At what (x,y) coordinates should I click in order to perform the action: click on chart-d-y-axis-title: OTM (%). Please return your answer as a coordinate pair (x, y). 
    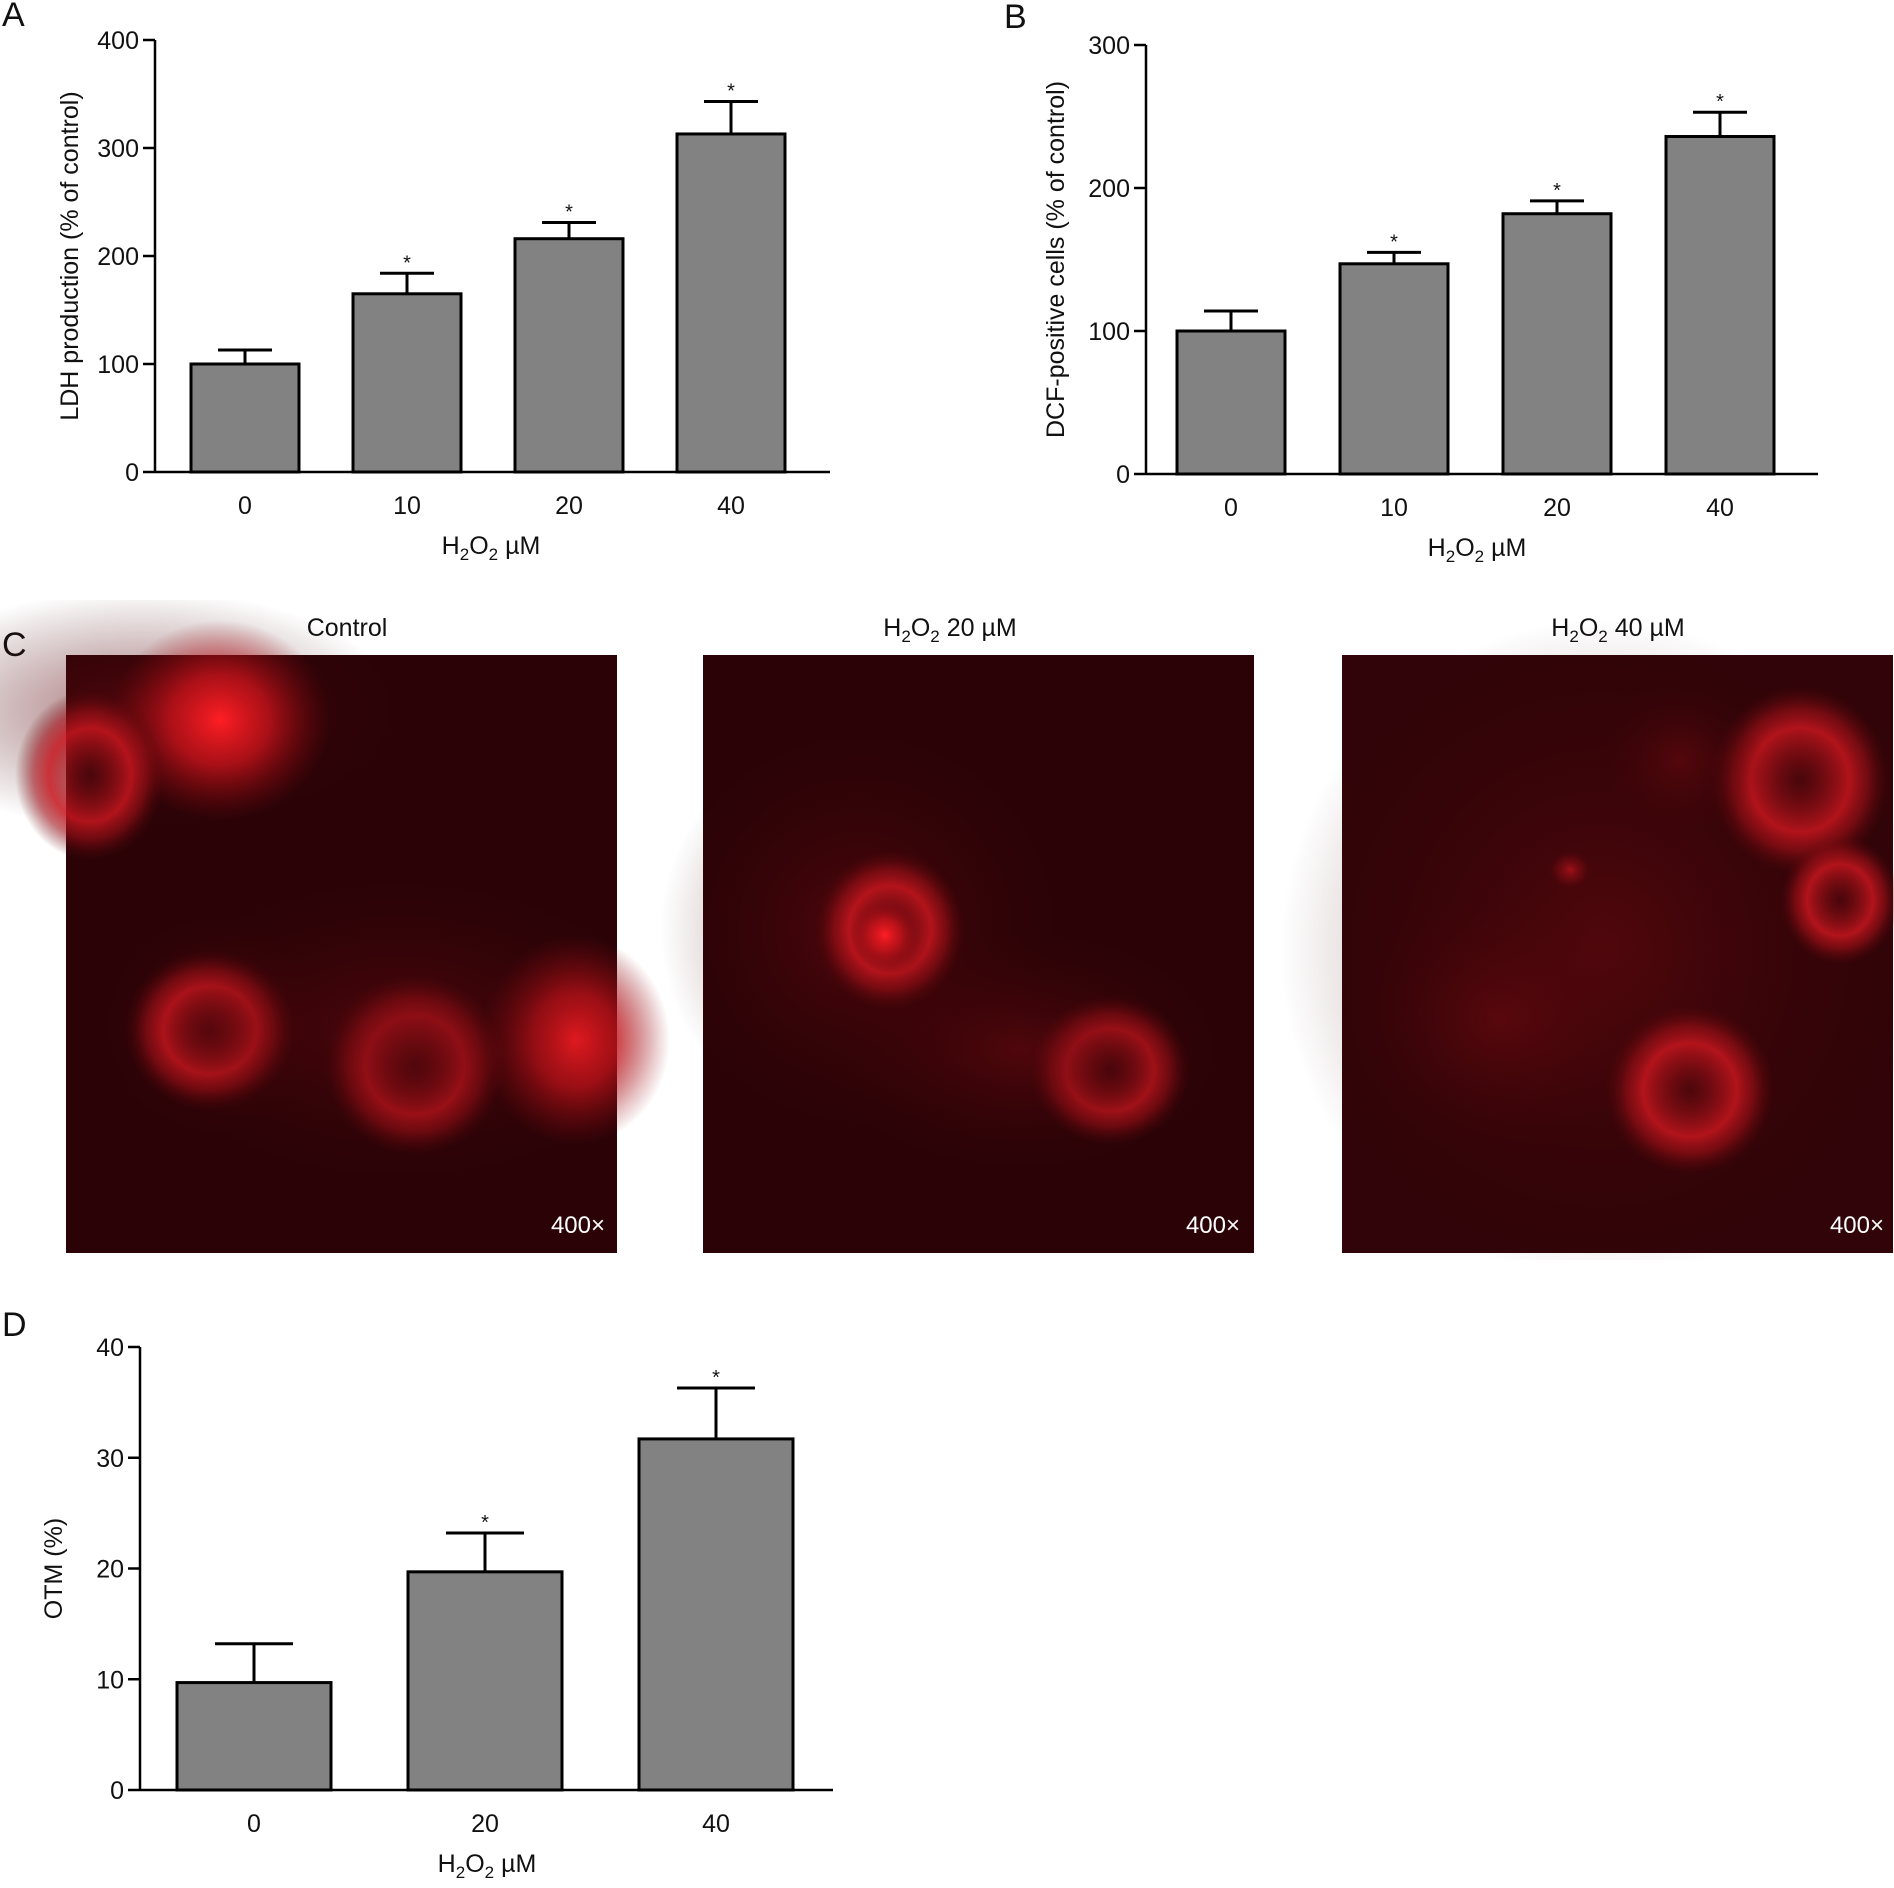
    Looking at the image, I should click on (54, 1568).